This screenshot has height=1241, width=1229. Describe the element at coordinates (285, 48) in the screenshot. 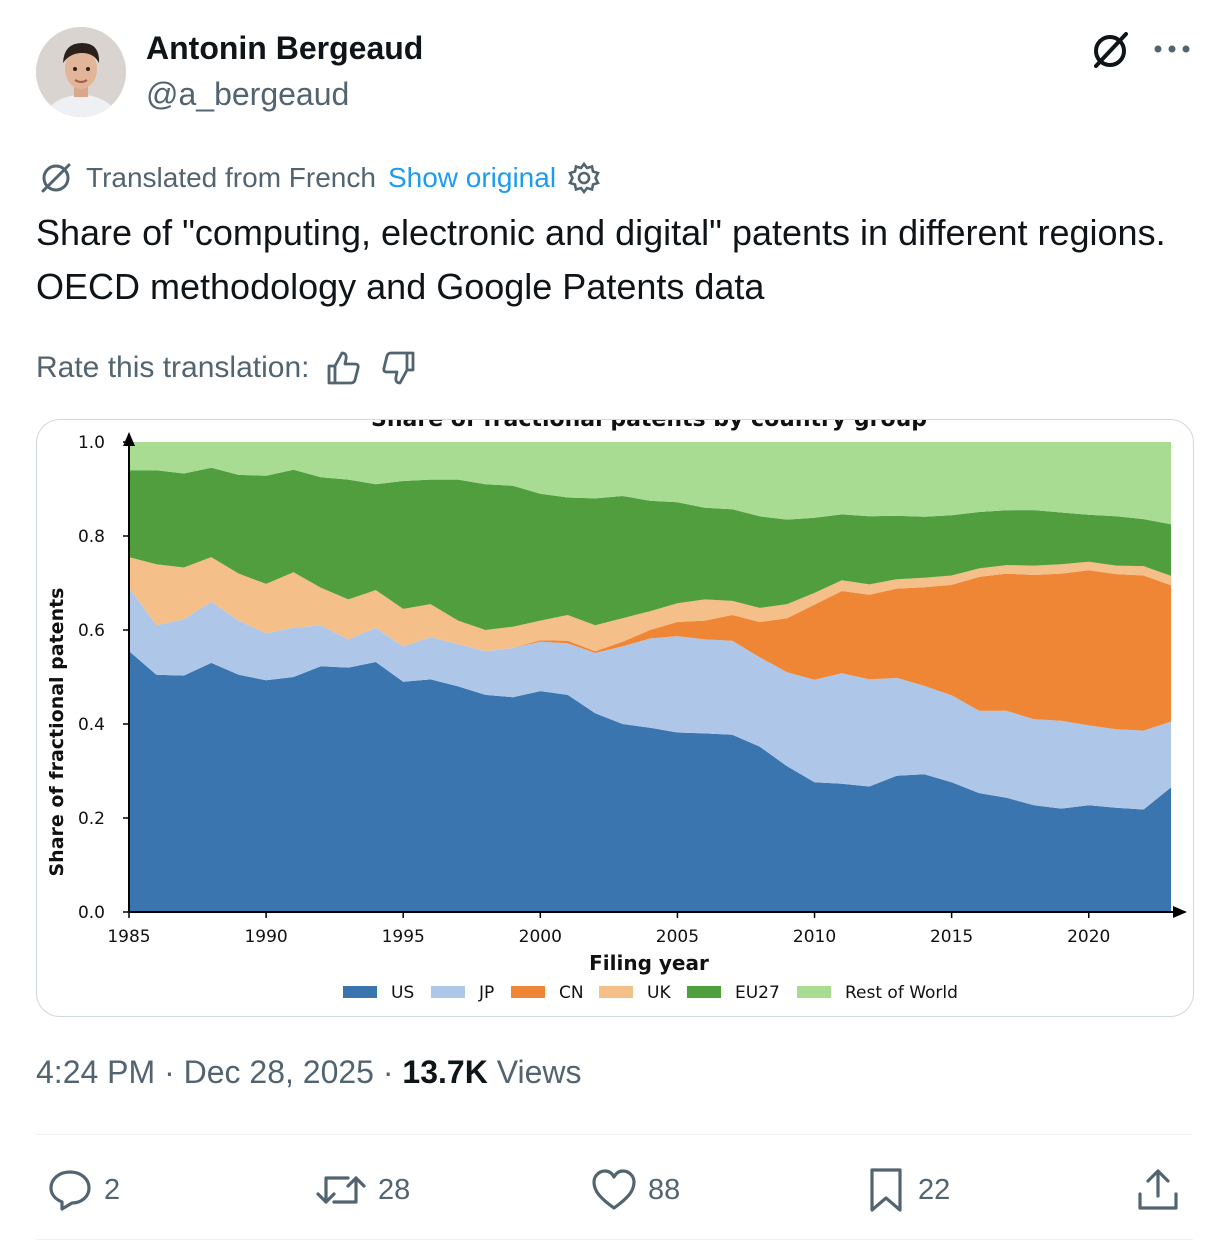

I see `author-display-name: Antonin Bergeaud` at that location.